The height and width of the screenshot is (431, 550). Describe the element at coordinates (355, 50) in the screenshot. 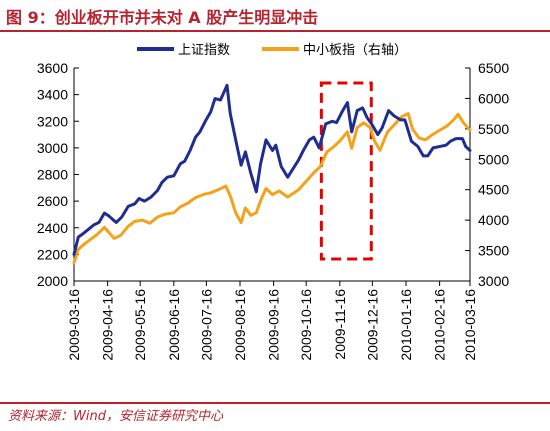

I see `legend-label-sme: 中小板指（右轴）` at that location.